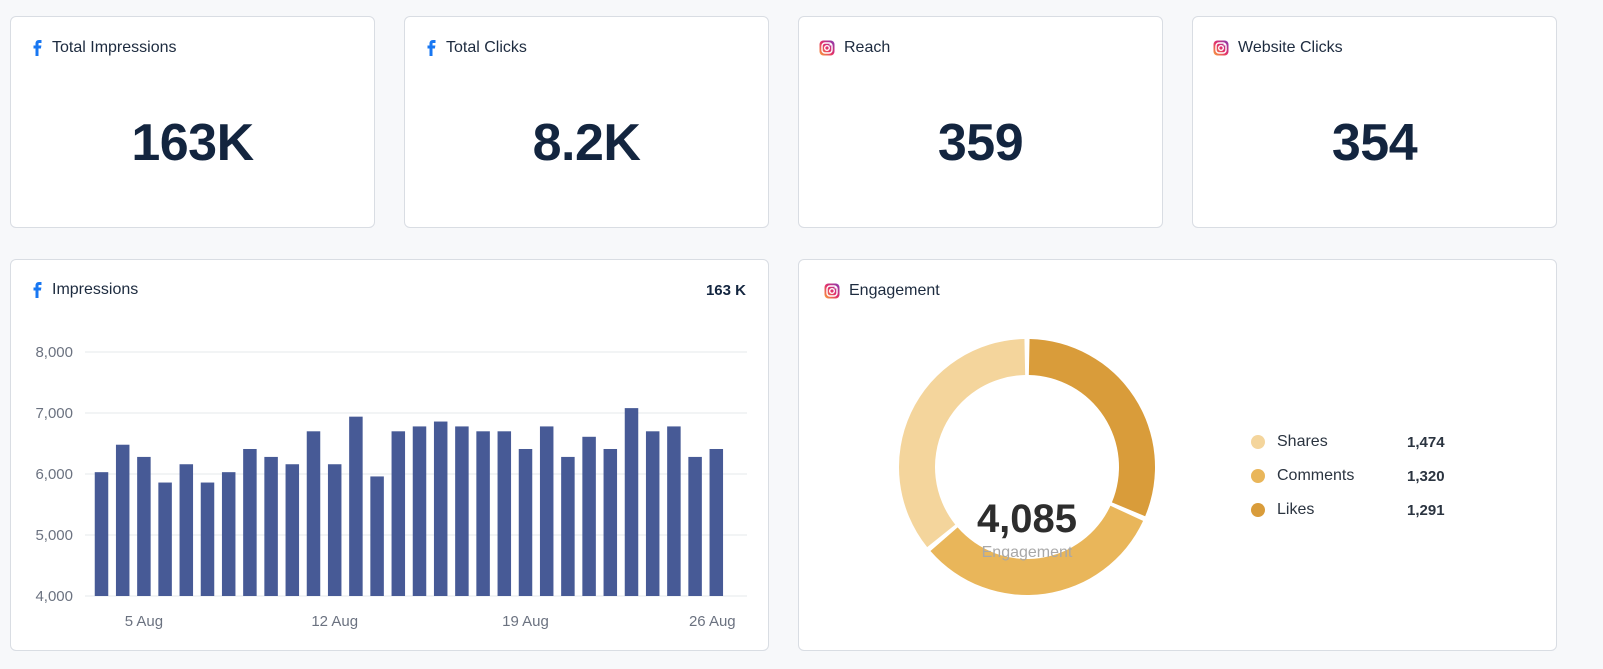 This screenshot has width=1603, height=669. I want to click on kpi-label: Website Clicks, so click(1290, 47).